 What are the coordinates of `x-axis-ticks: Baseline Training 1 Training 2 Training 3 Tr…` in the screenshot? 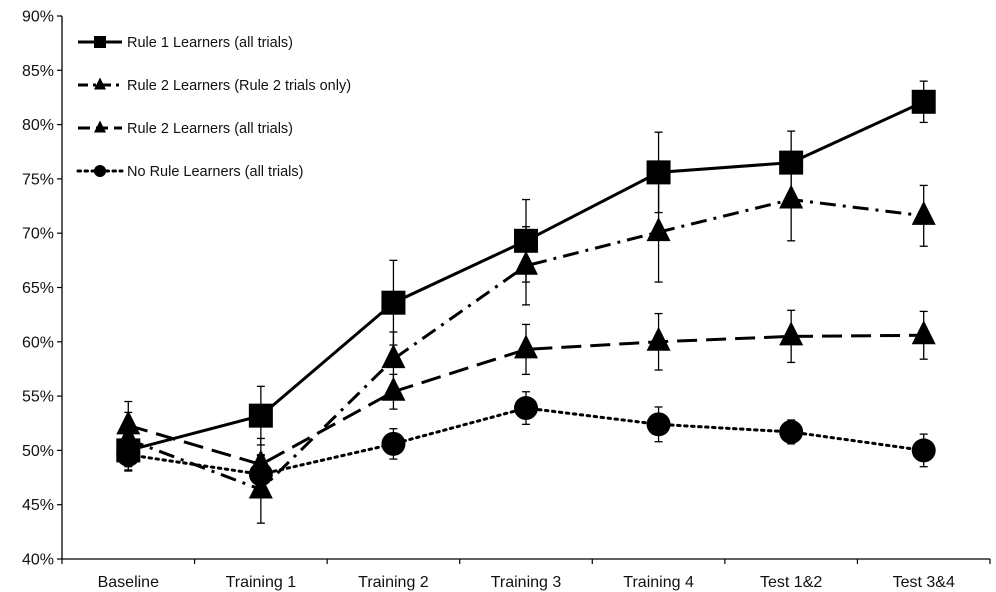 It's located at (526, 575).